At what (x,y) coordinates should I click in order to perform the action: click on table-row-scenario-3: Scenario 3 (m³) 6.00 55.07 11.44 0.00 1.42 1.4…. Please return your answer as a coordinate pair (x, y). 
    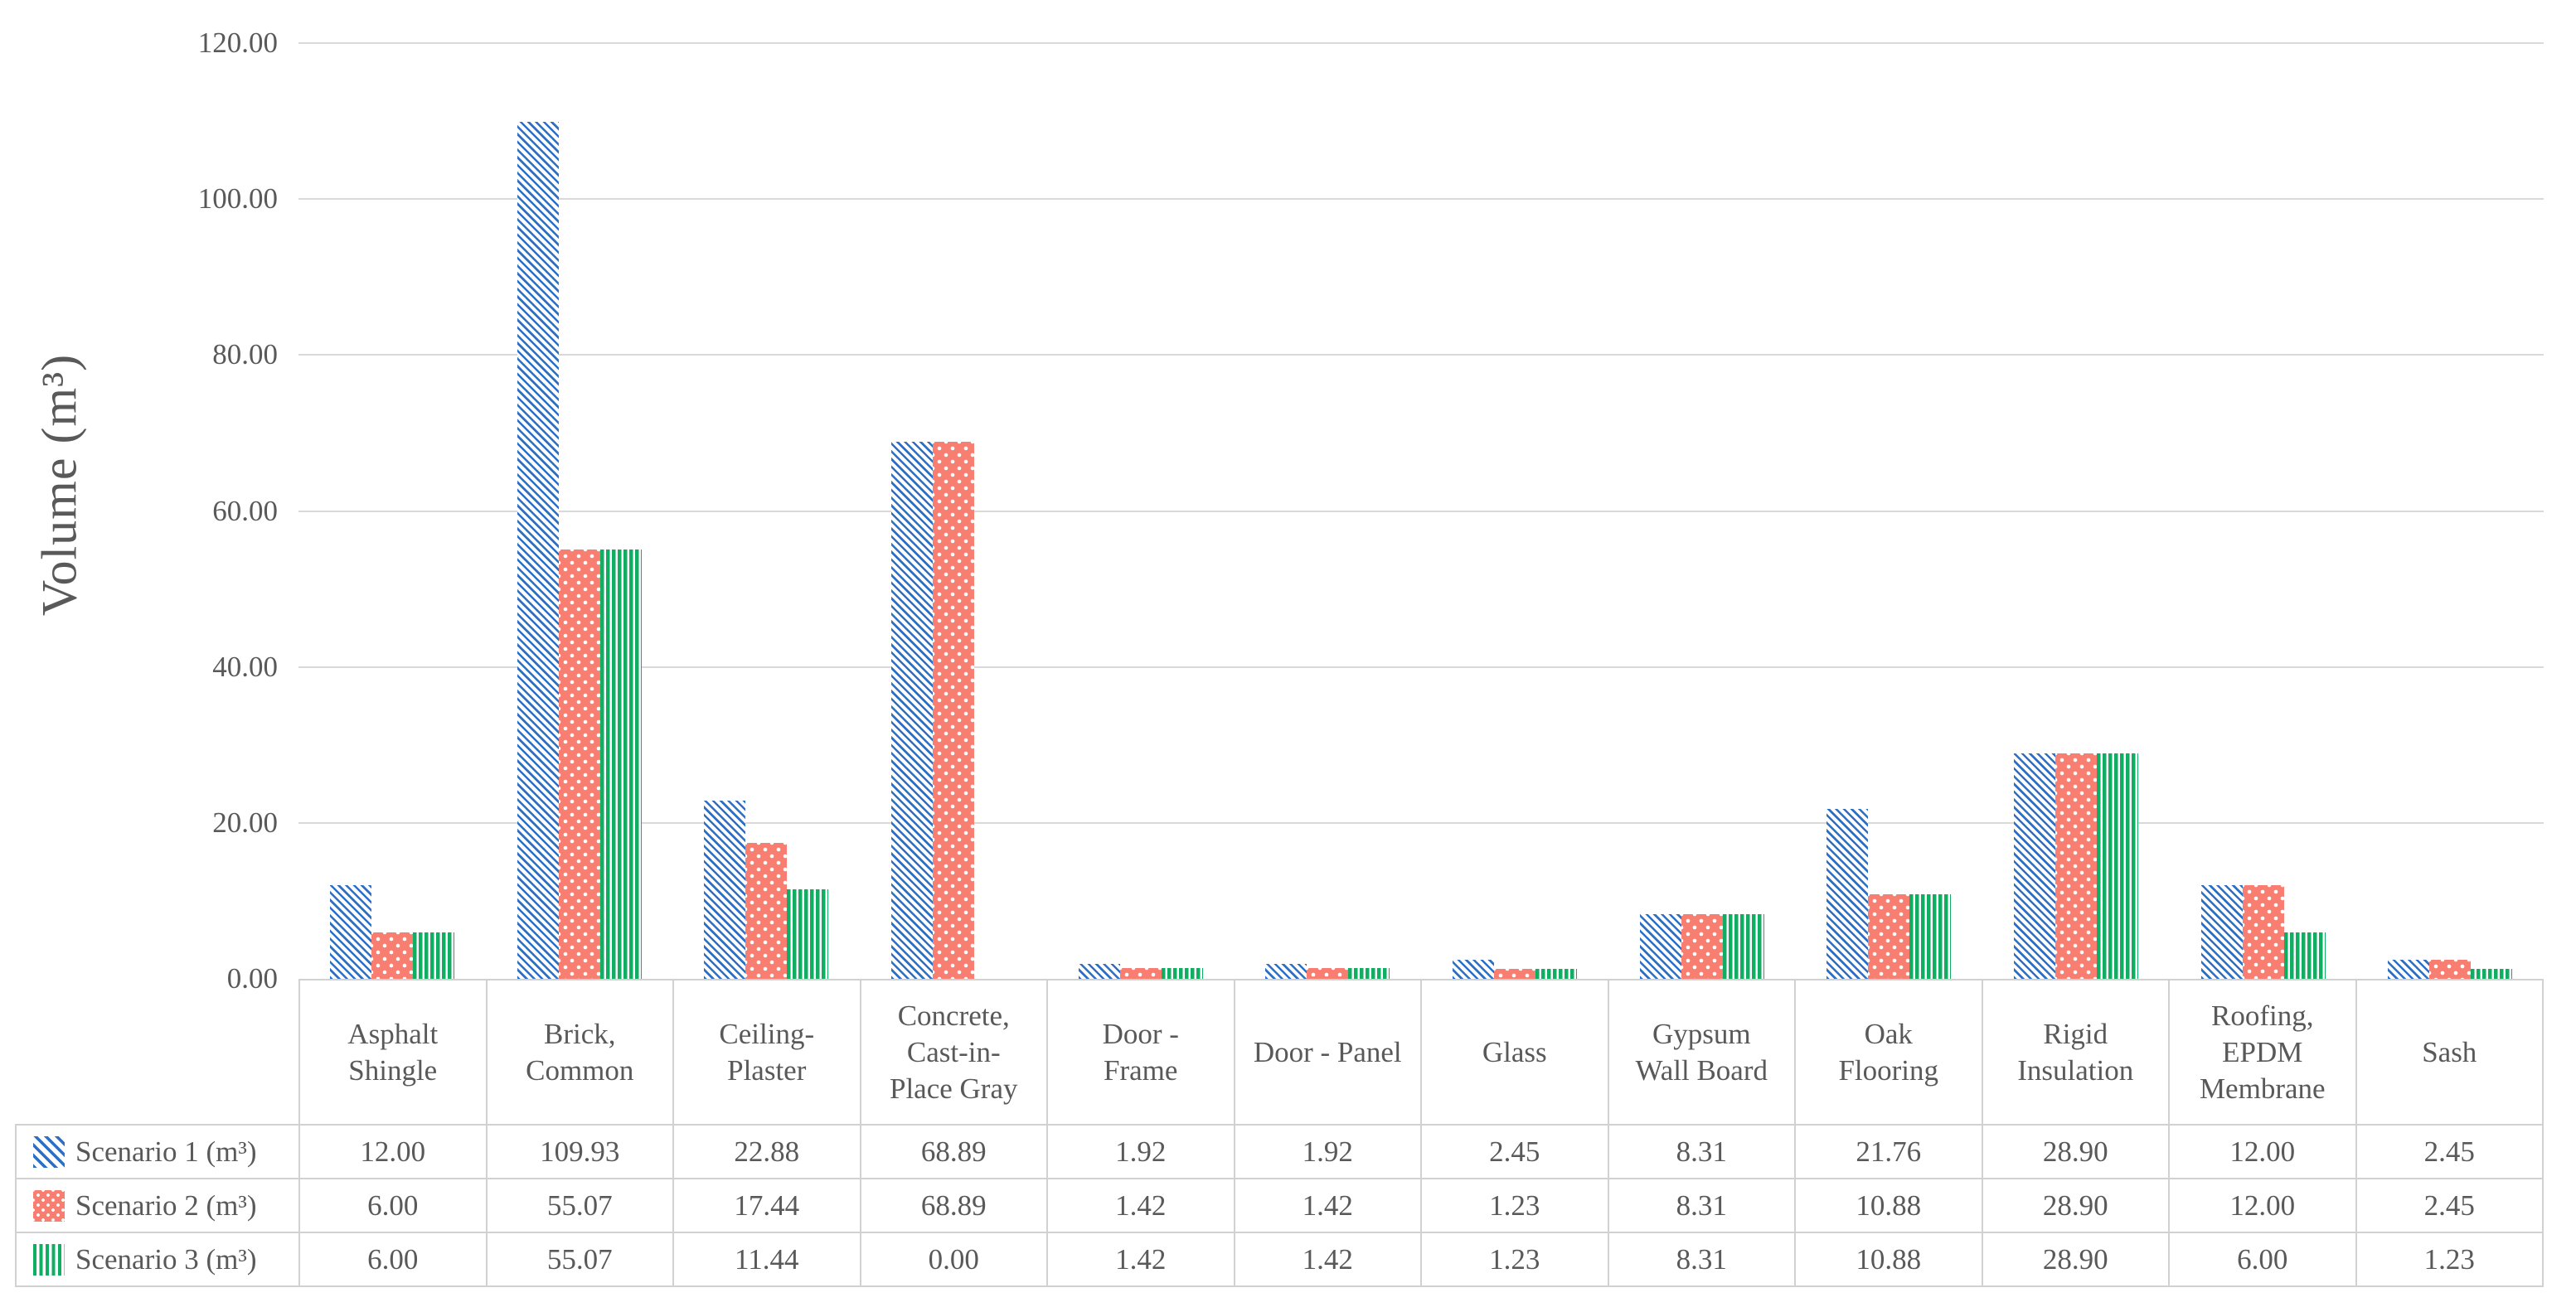
    Looking at the image, I should click on (1279, 1259).